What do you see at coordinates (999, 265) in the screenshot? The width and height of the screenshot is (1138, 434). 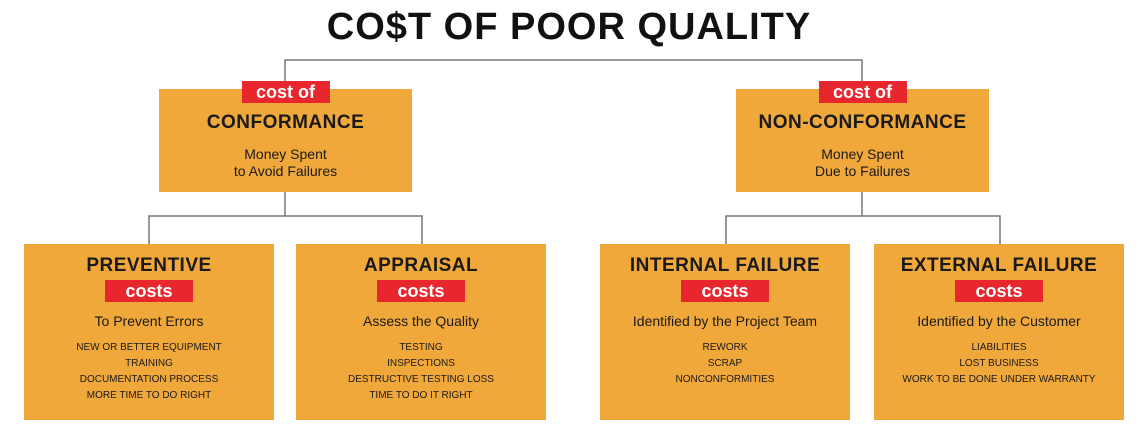 I see `external-failure-heading: EXTERNAL FAILURE` at bounding box center [999, 265].